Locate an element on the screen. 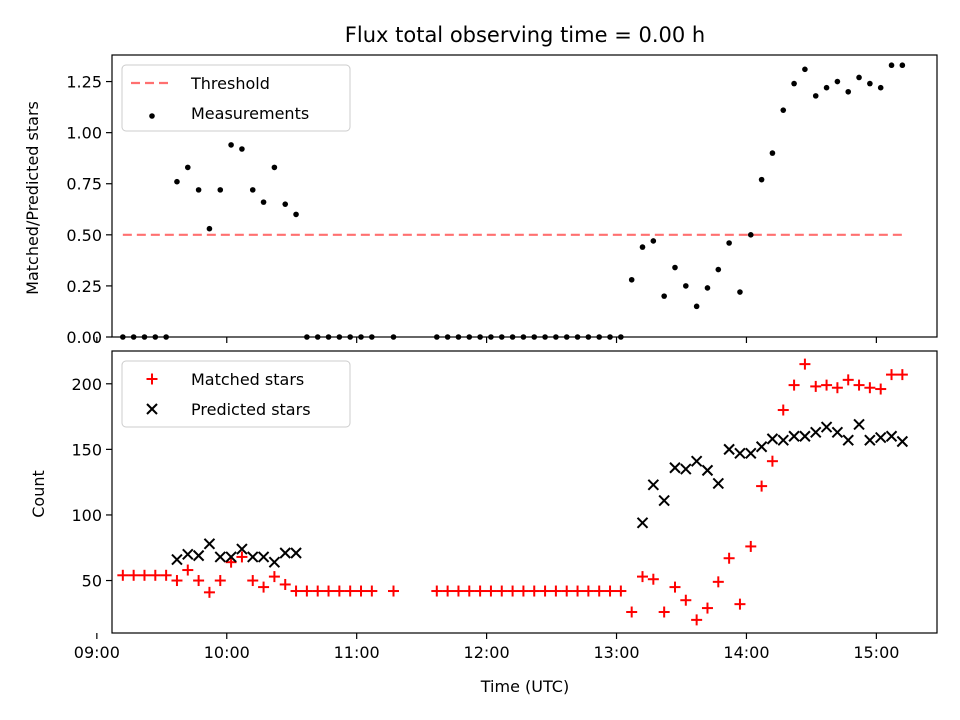 Image resolution: width=960 pixels, height=720 pixels. y-tick-label: 0.25 is located at coordinates (84, 286).